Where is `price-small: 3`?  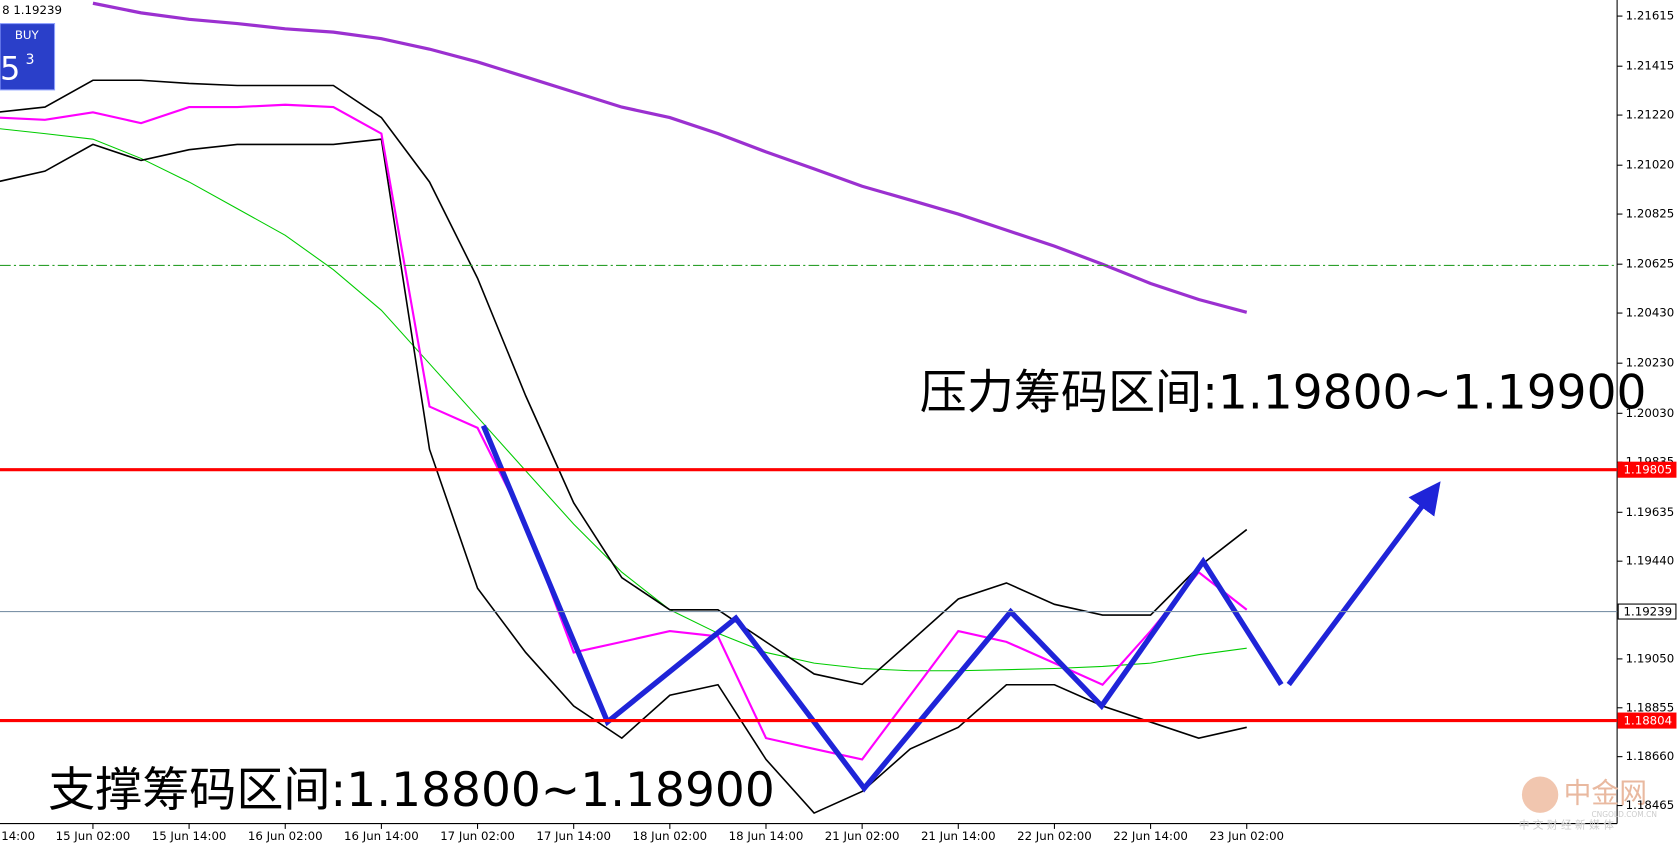 price-small: 3 is located at coordinates (30, 60).